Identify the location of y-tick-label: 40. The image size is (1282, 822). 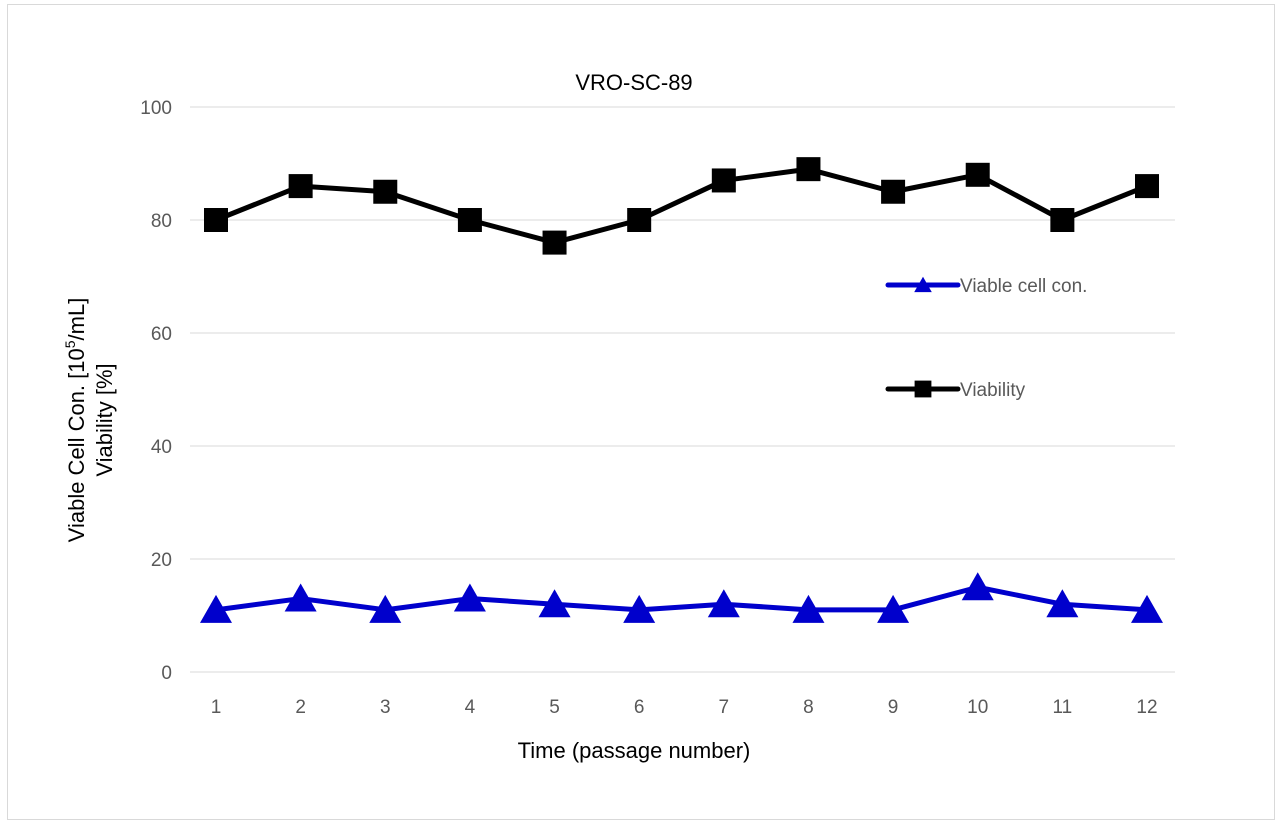
(161, 447).